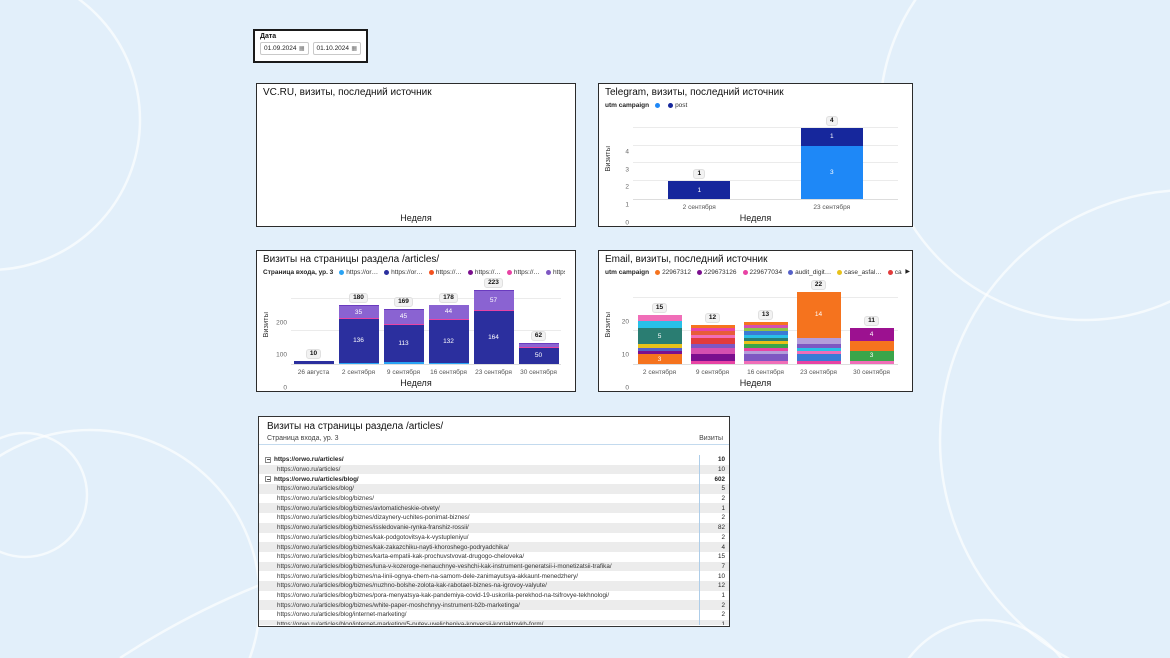 The height and width of the screenshot is (658, 1170). Describe the element at coordinates (403, 317) in the screenshot. I see `bar-segment: 45` at that location.